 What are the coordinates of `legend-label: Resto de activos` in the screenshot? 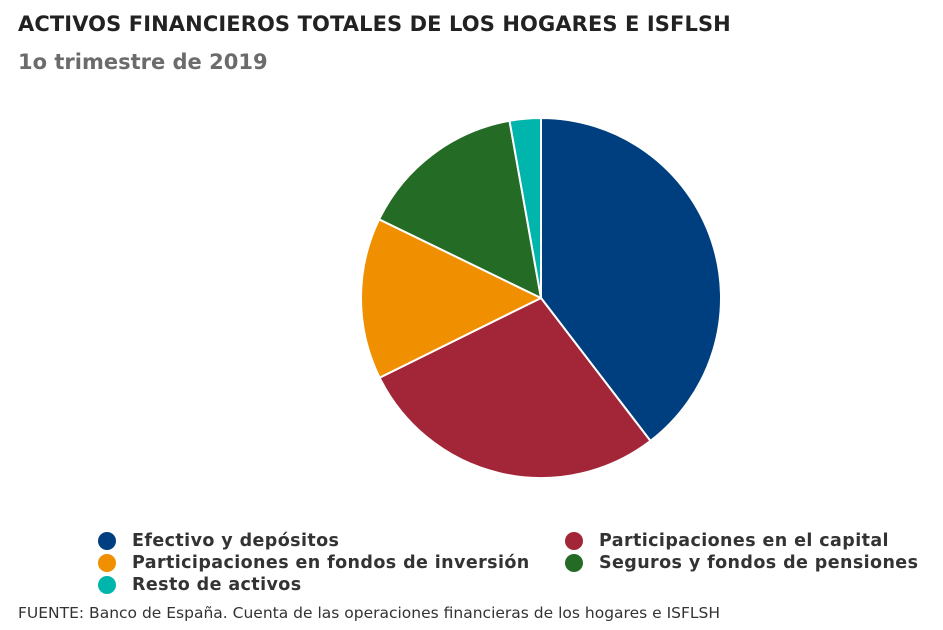 It's located at (217, 585).